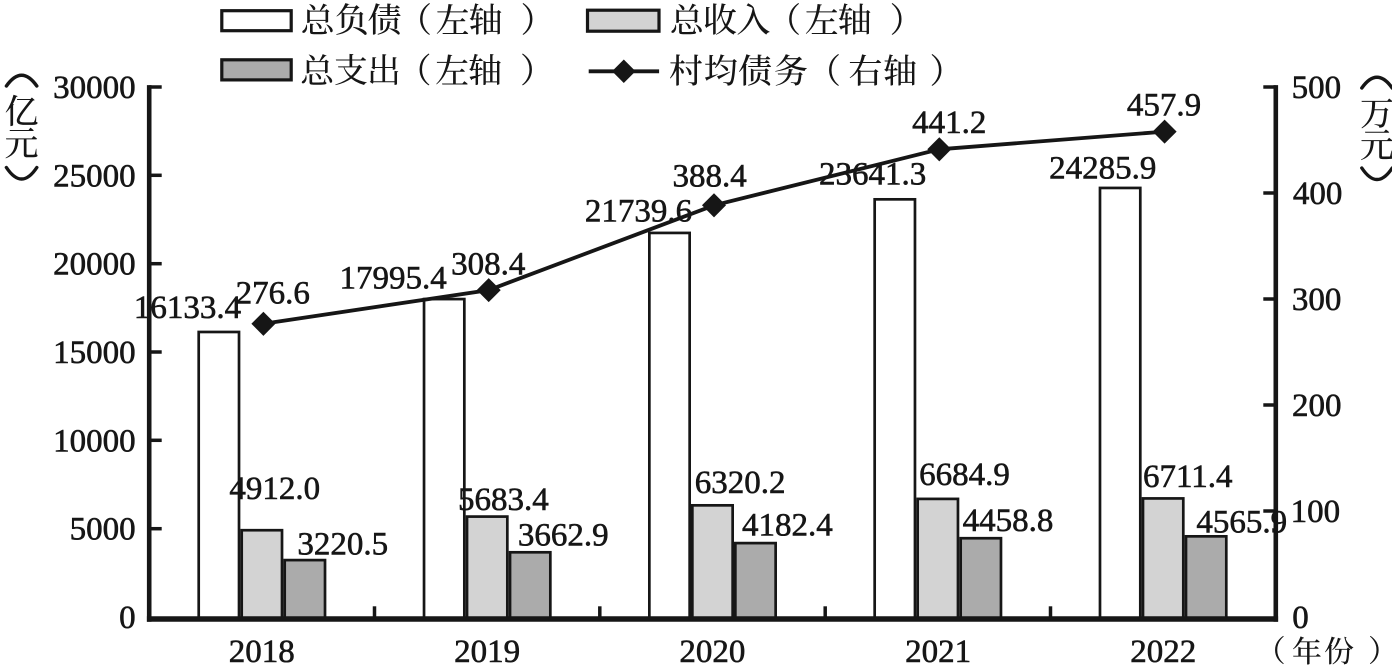  What do you see at coordinates (1317, 88) in the screenshot?
I see `svg-text: 500` at bounding box center [1317, 88].